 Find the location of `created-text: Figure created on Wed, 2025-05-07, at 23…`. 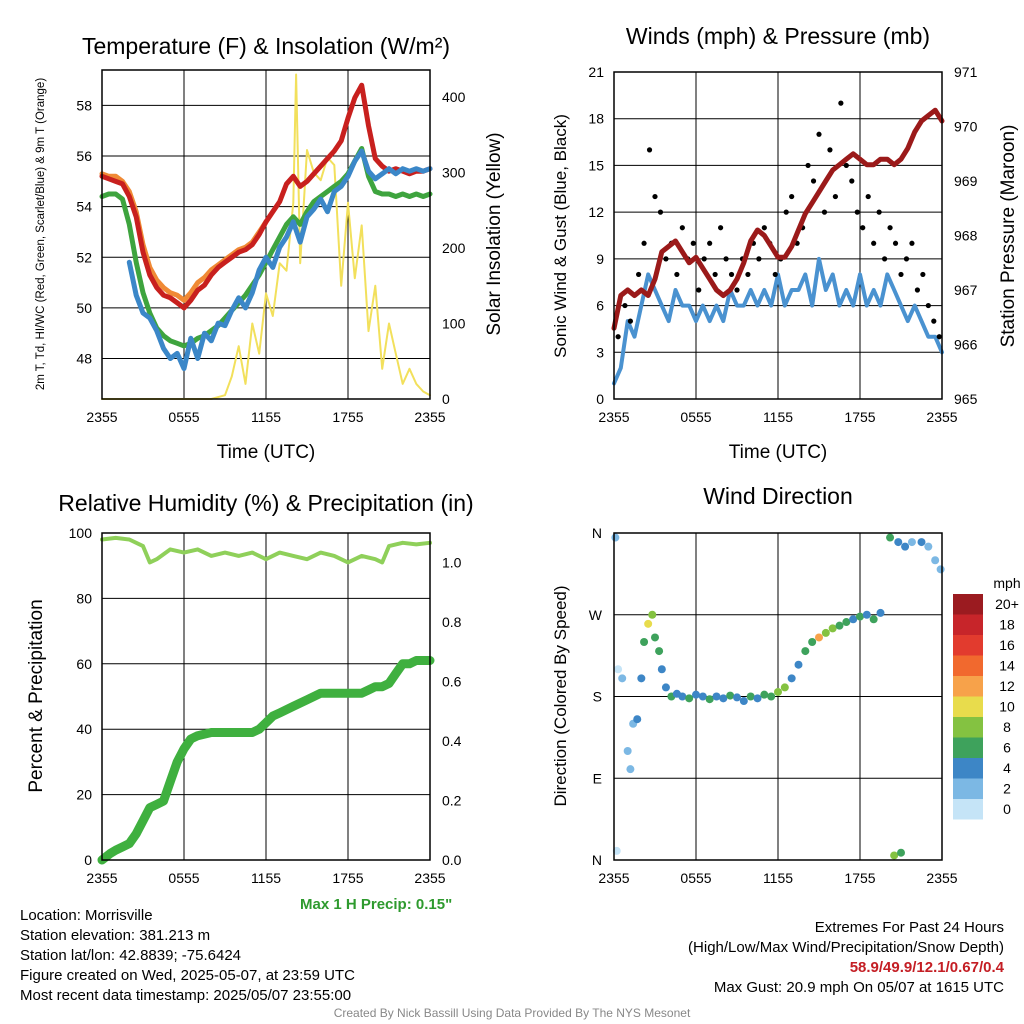

created-text: Figure created on Wed, 2025-05-07, at 23… is located at coordinates (187, 975).